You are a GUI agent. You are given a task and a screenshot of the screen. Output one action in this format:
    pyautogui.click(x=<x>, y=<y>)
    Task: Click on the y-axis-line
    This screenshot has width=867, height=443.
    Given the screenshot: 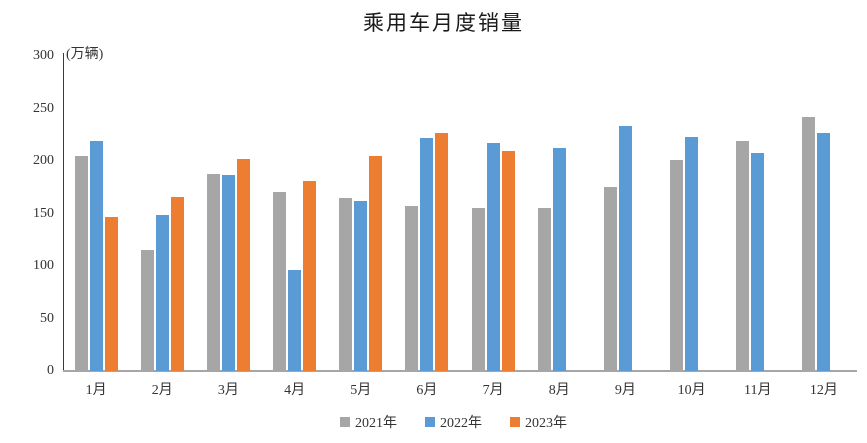 What is the action you would take?
    pyautogui.click(x=63, y=212)
    